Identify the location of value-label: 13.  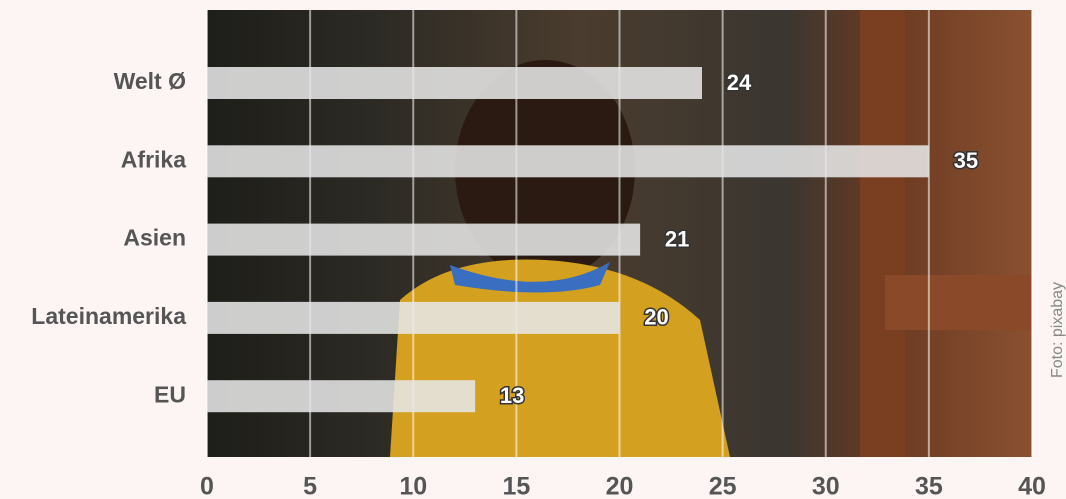
(512, 395).